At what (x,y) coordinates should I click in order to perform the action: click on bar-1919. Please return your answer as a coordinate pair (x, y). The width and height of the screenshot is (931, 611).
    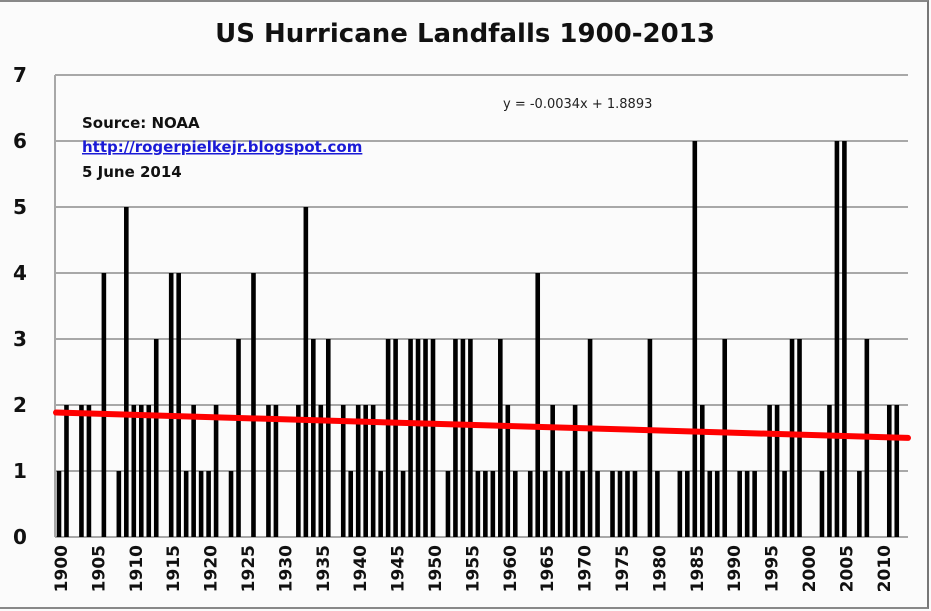
    Looking at the image, I should click on (201, 504).